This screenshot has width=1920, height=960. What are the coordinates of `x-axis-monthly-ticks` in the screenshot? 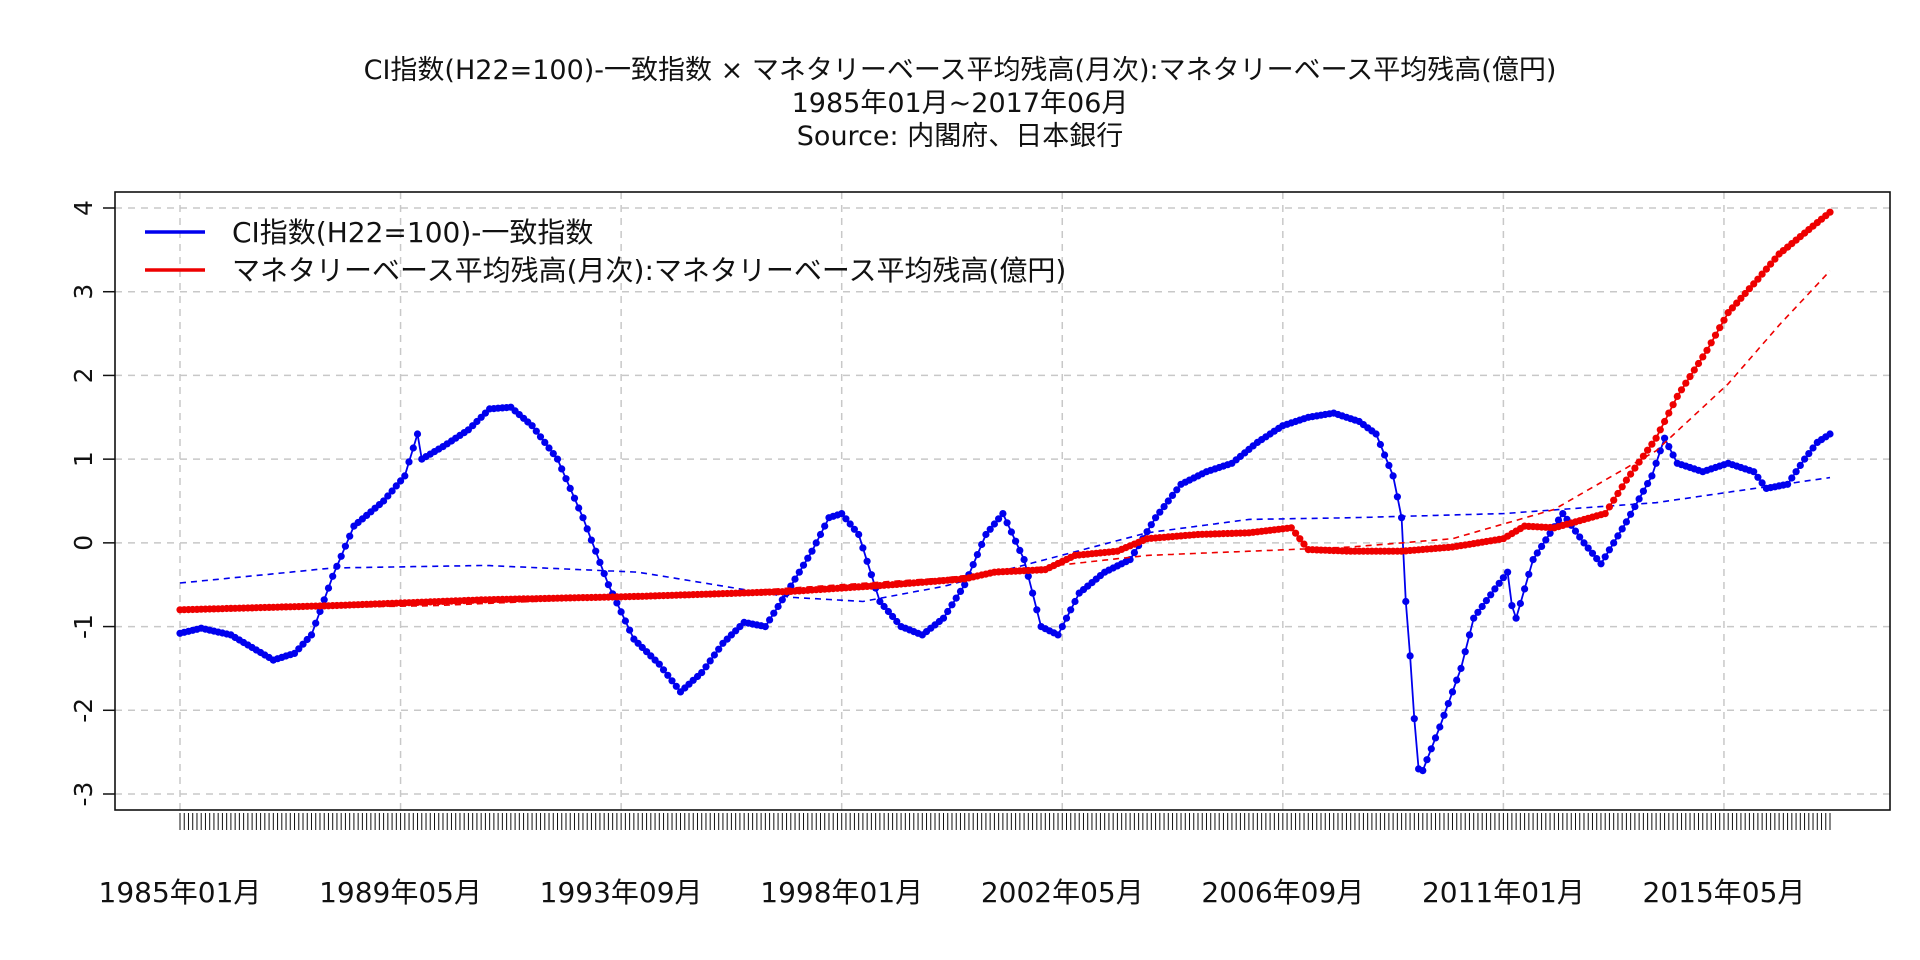 It's located at (1005, 821).